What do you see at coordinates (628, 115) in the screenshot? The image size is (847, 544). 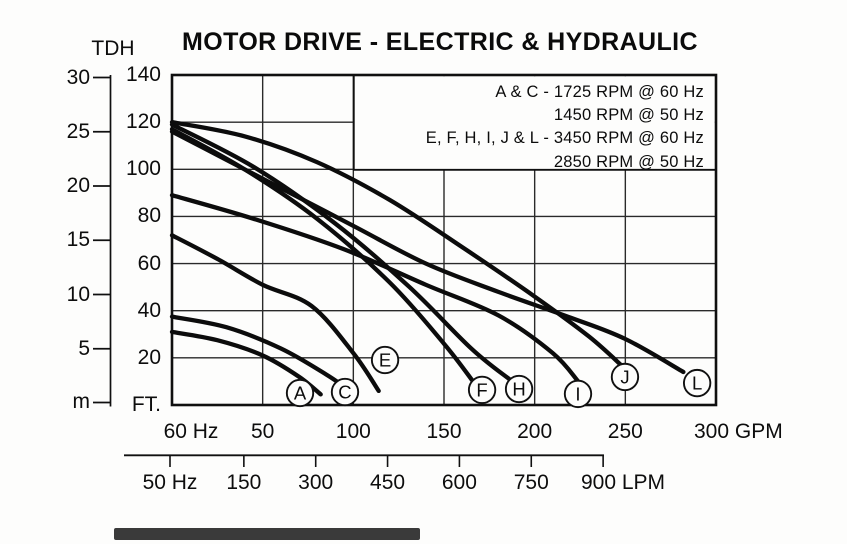 I see `legend-line-2: 1450 RPM @ 50 Hz` at bounding box center [628, 115].